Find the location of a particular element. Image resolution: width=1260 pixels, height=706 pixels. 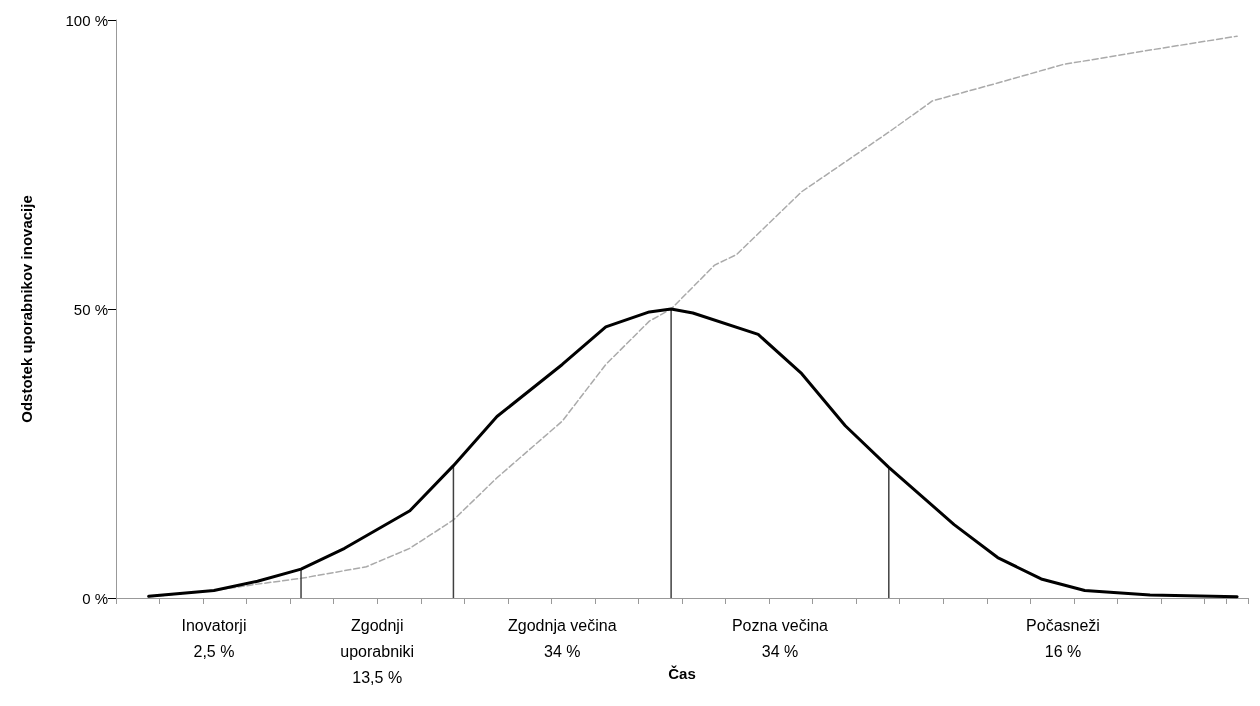

text: Počasneži 16 % is located at coordinates (1063, 638).